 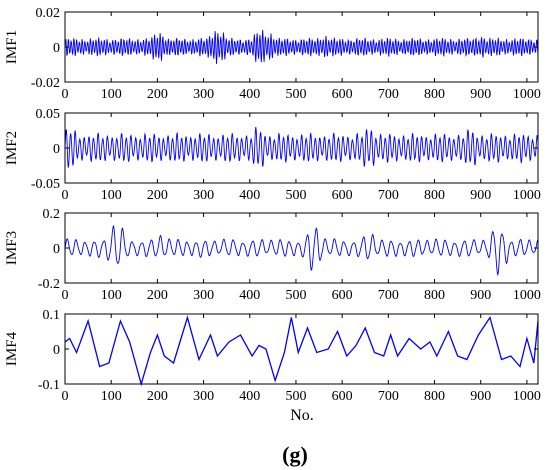 I want to click on series-line-imf1, so click(x=301, y=46).